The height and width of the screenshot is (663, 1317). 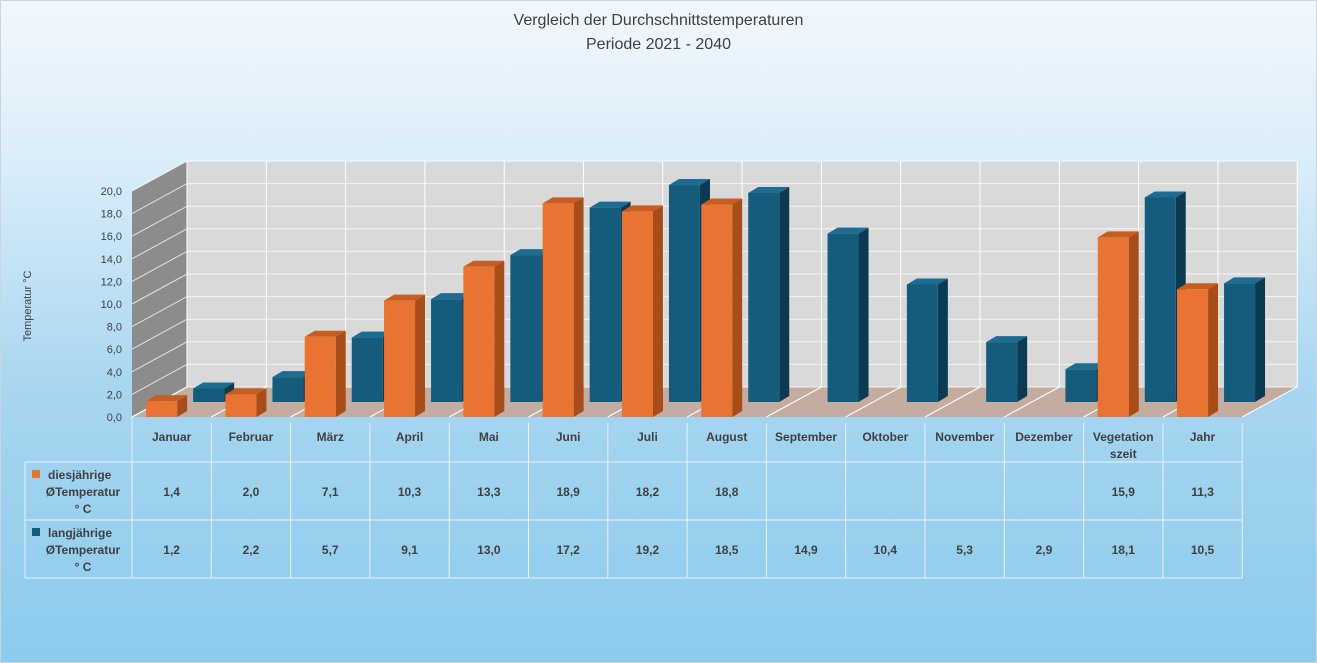 I want to click on y-tick-label: 18,0, so click(x=111, y=215).